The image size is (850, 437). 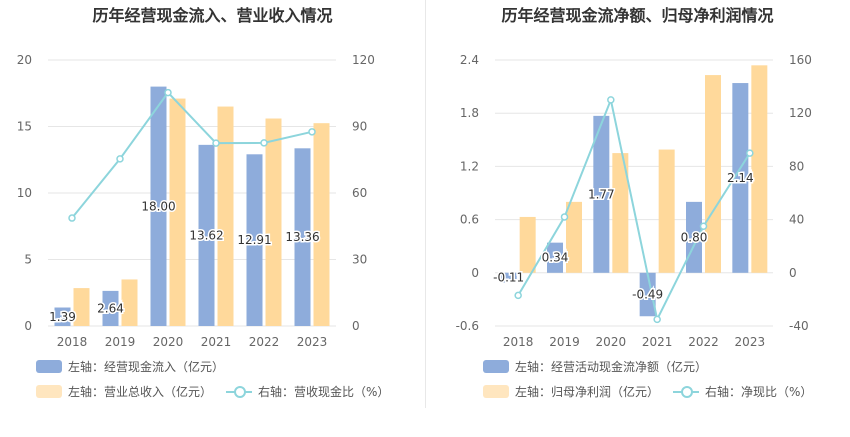 What do you see at coordinates (28, 260) in the screenshot?
I see `y-left-tick-label: 5` at bounding box center [28, 260].